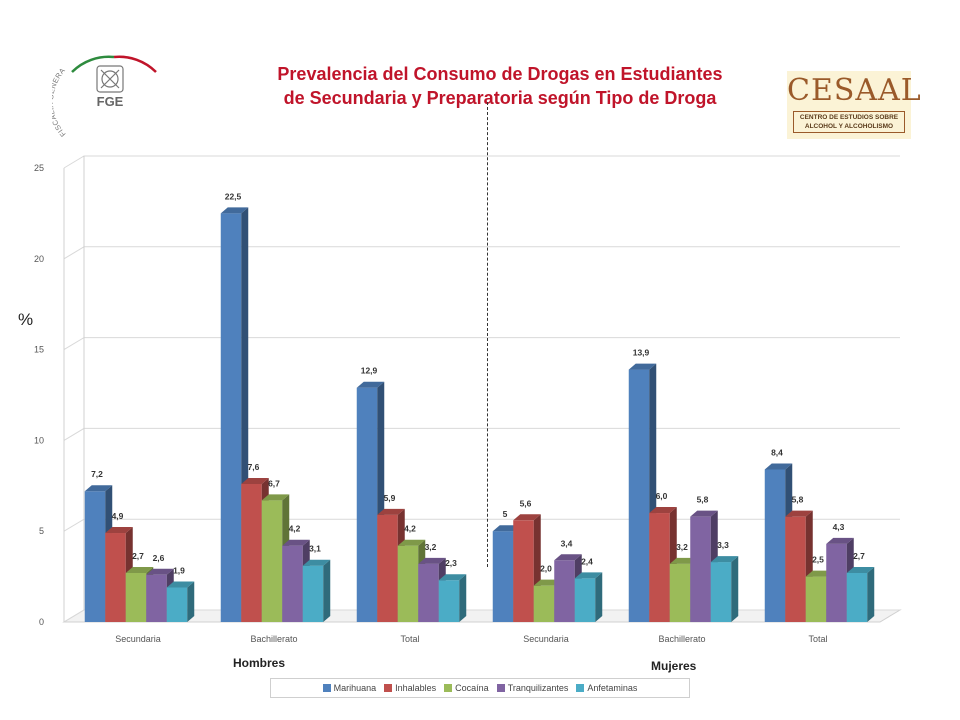 Image resolution: width=960 pixels, height=720 pixels. I want to click on legend-label: Marihuana, so click(355, 688).